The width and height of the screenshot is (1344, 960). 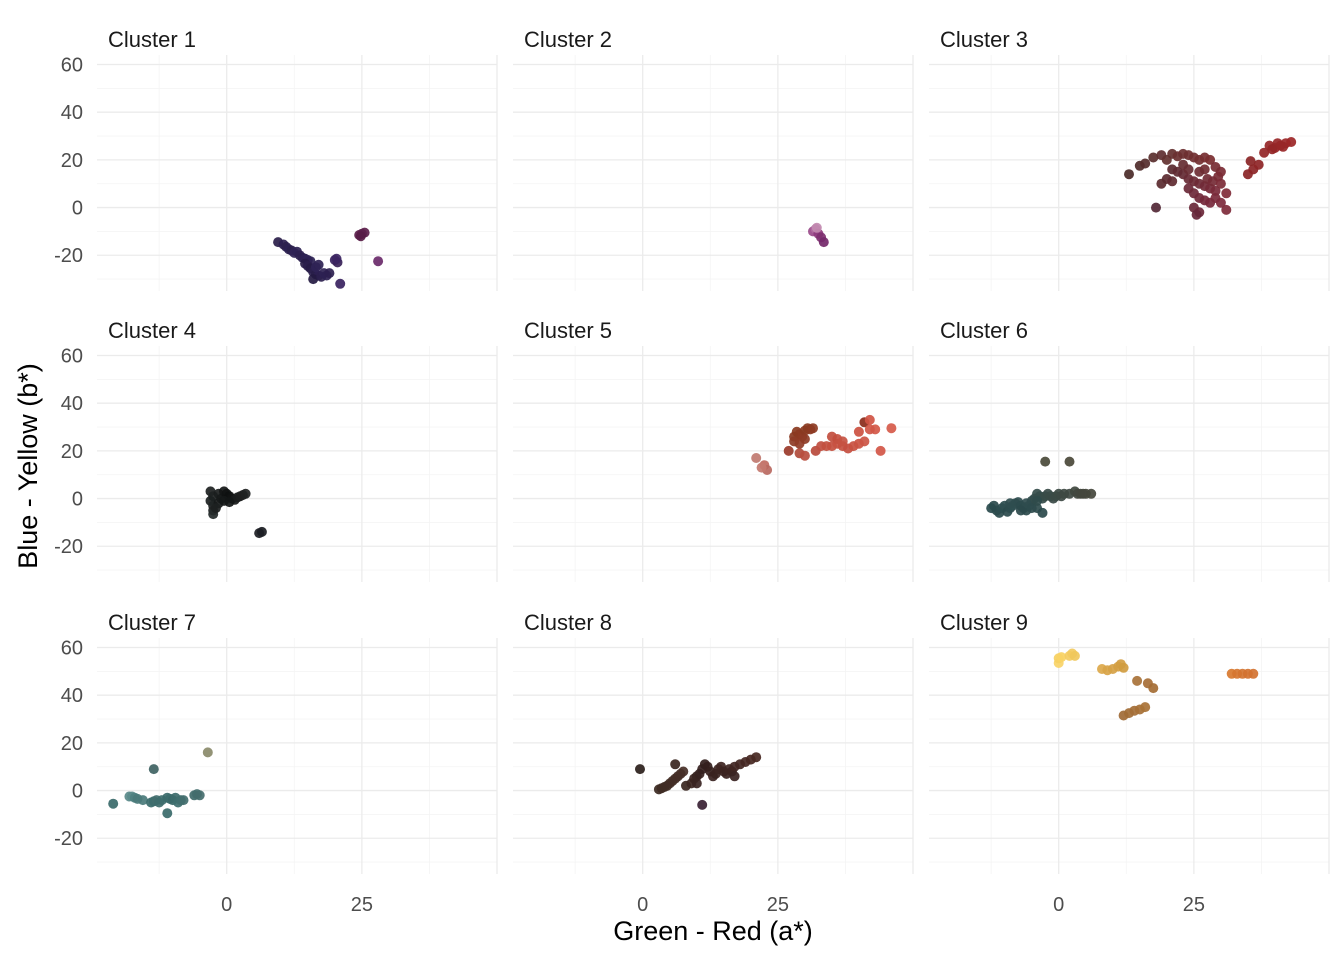 I want to click on facet-panel-9: Cluster 9, so click(x=1129, y=742).